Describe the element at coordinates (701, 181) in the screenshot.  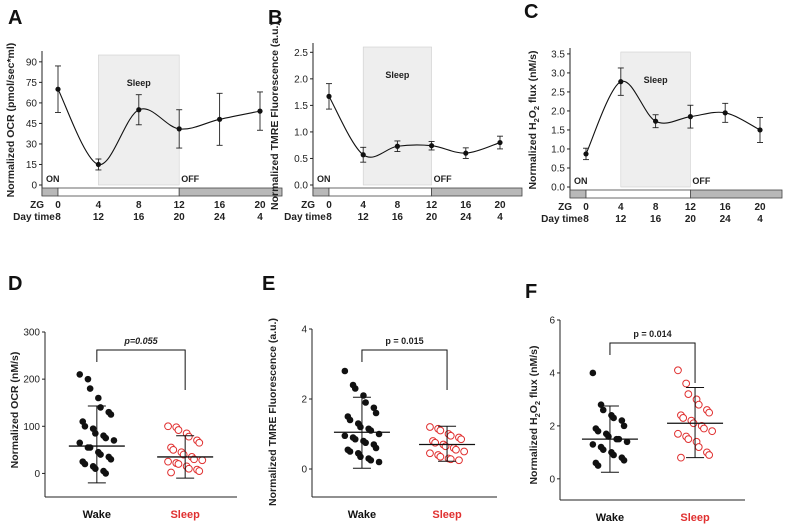
I see `lights-off-label: OFF` at that location.